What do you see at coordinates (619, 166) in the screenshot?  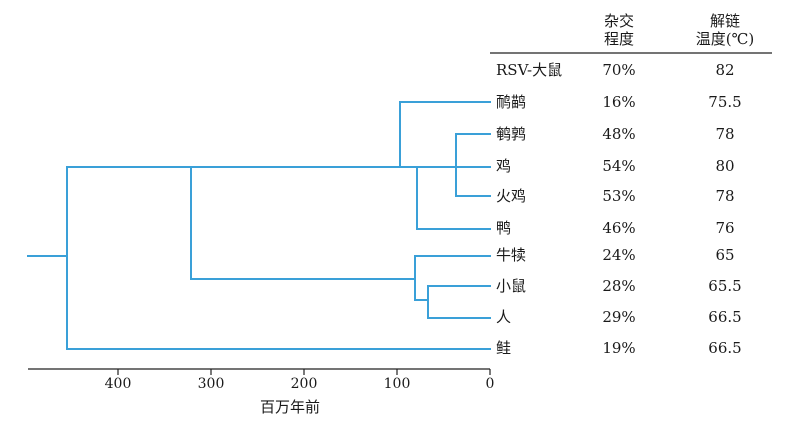 I see `hybridization-value: 54%` at bounding box center [619, 166].